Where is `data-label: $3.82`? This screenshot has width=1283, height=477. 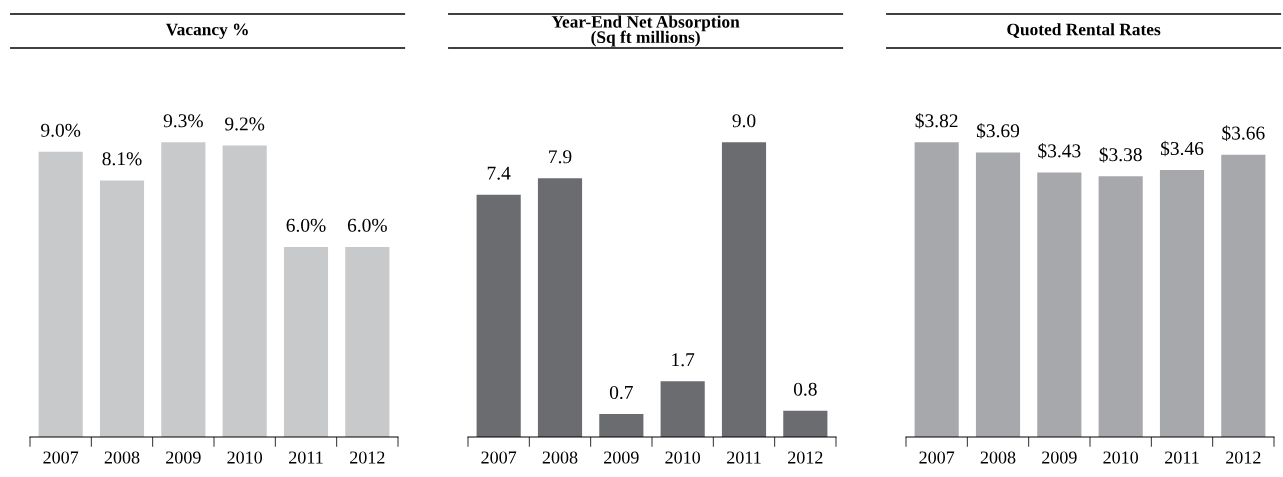
data-label: $3.82 is located at coordinates (936, 121).